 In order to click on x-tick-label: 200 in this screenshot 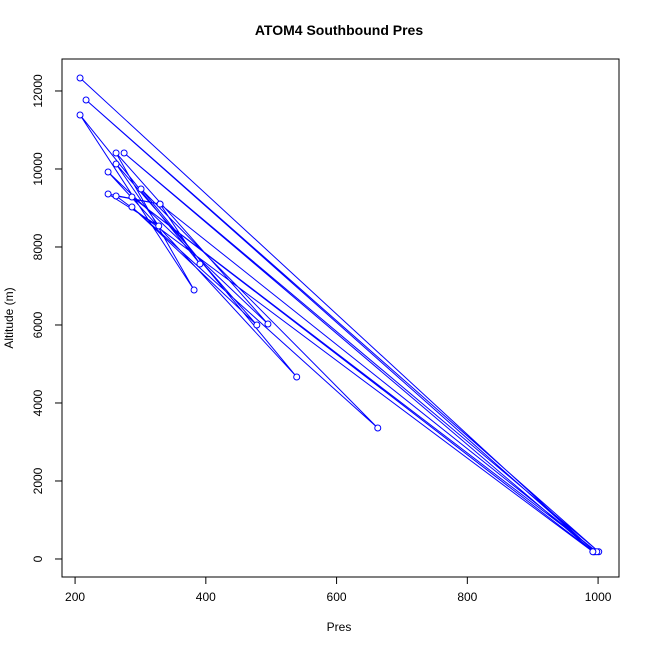, I will do `click(75, 597)`.